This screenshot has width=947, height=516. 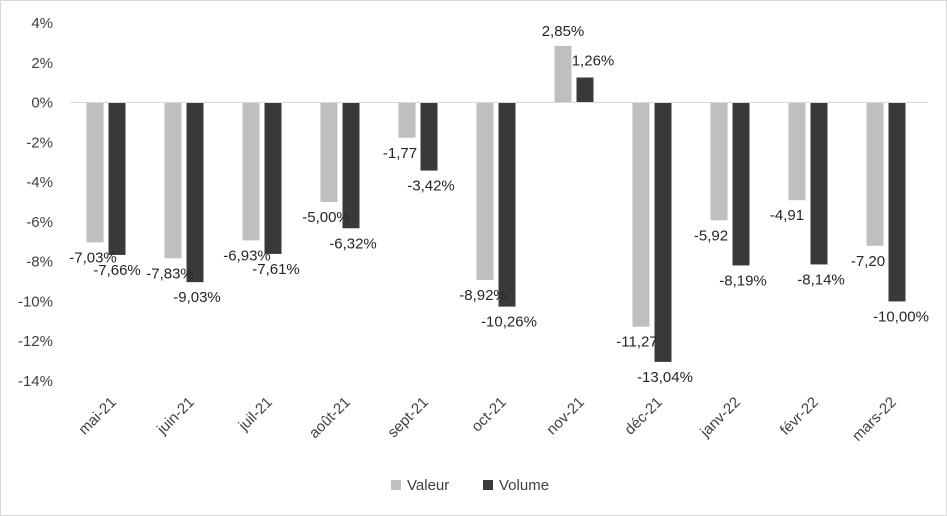 I want to click on data-label-valeur-9: -4,91, so click(x=787, y=215).